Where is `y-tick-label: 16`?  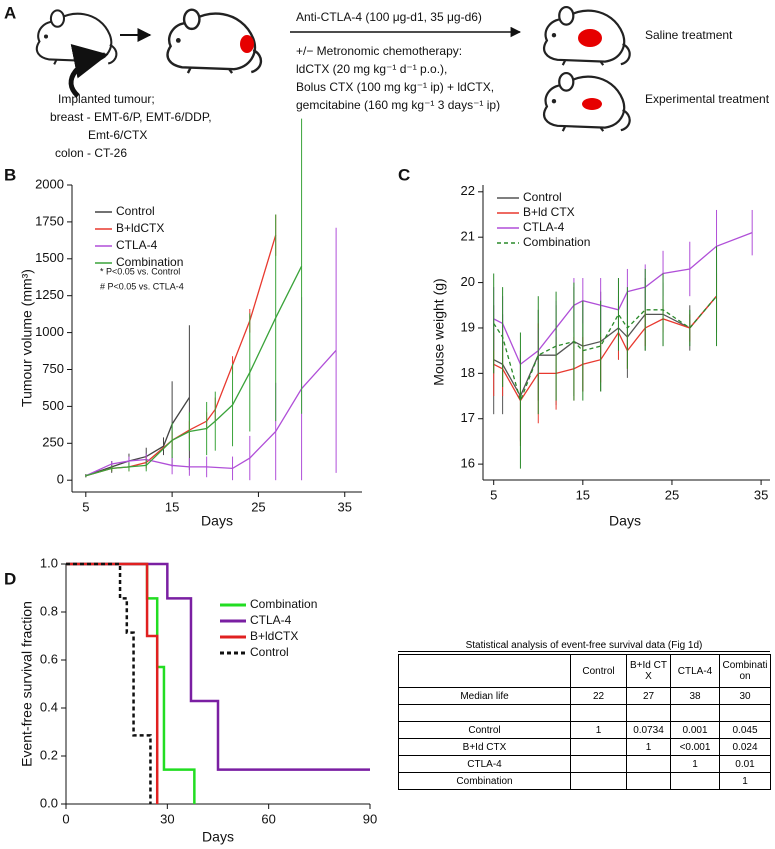
y-tick-label: 16 is located at coordinates (468, 463).